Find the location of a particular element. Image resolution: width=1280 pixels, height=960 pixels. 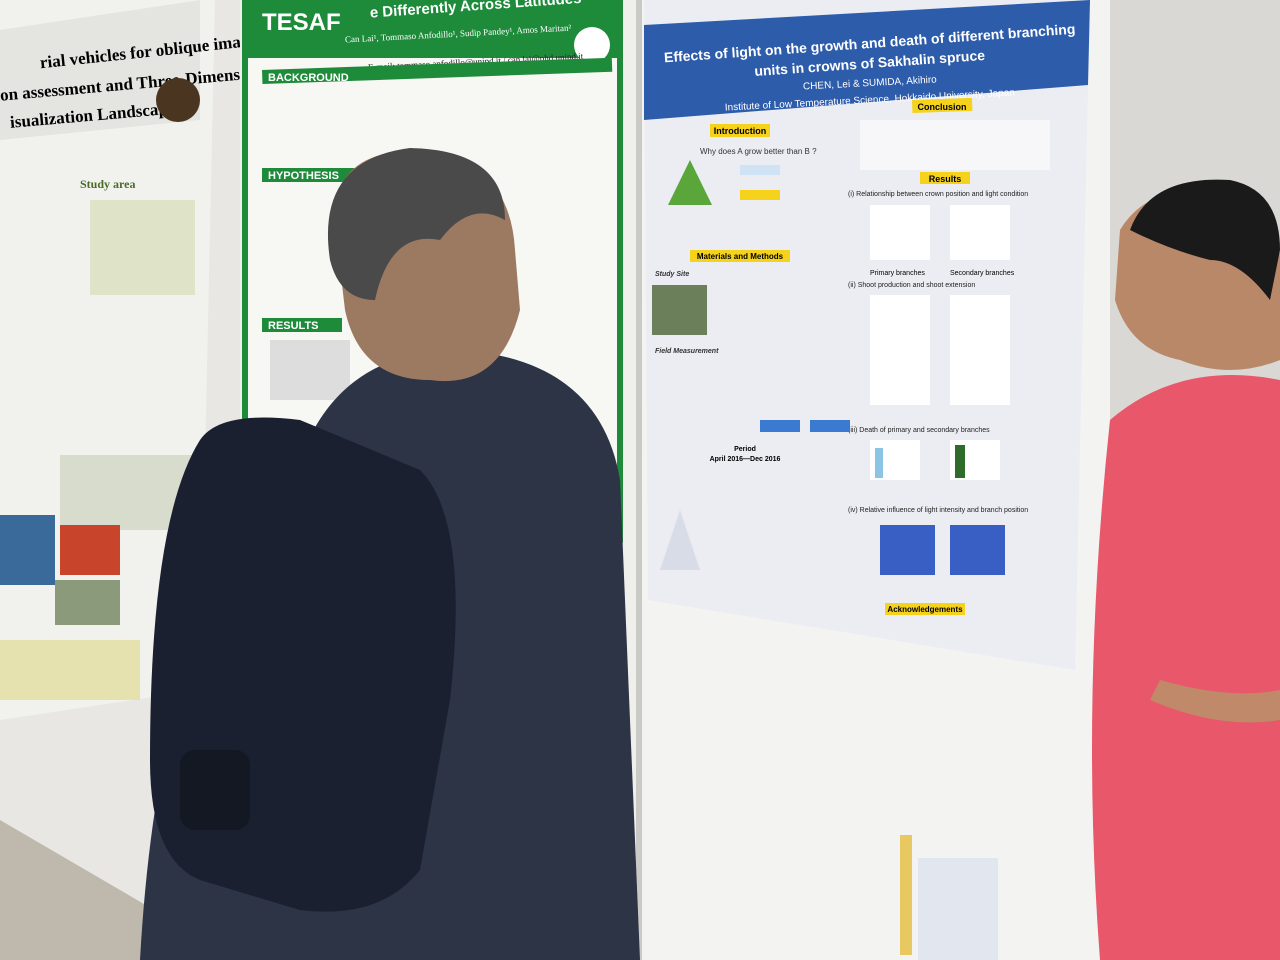

plot-label: Secondary branches is located at coordinates (982, 273).